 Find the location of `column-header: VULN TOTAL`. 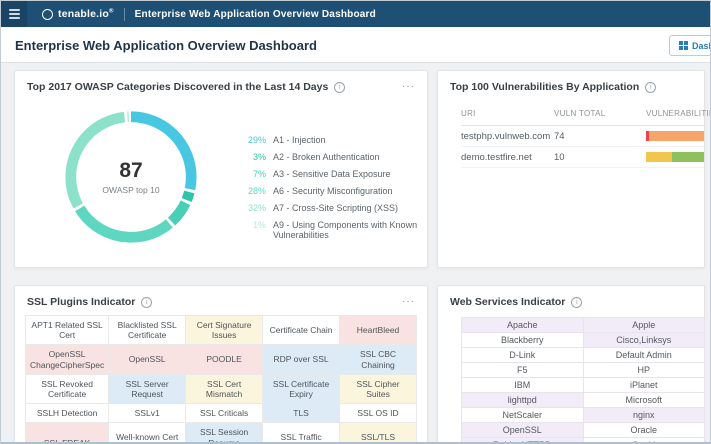

column-header: VULN TOTAL is located at coordinates (580, 113).